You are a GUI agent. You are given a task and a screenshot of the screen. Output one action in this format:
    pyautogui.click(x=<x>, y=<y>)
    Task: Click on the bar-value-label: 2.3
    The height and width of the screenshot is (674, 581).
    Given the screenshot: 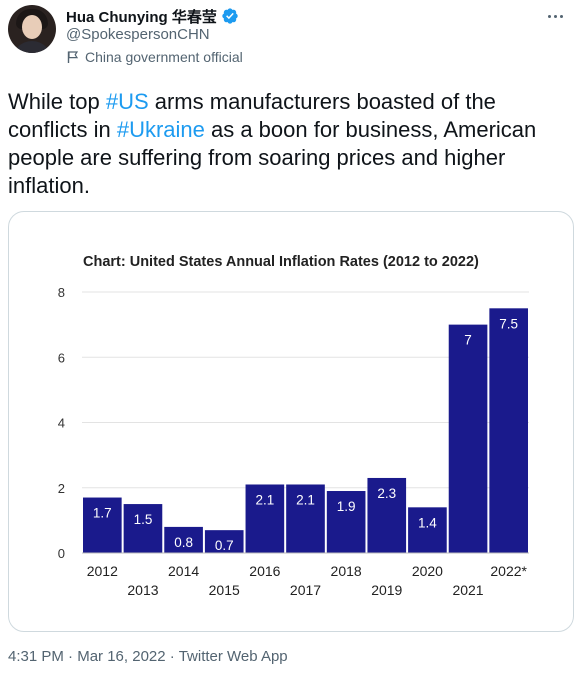 What is the action you would take?
    pyautogui.click(x=386, y=493)
    